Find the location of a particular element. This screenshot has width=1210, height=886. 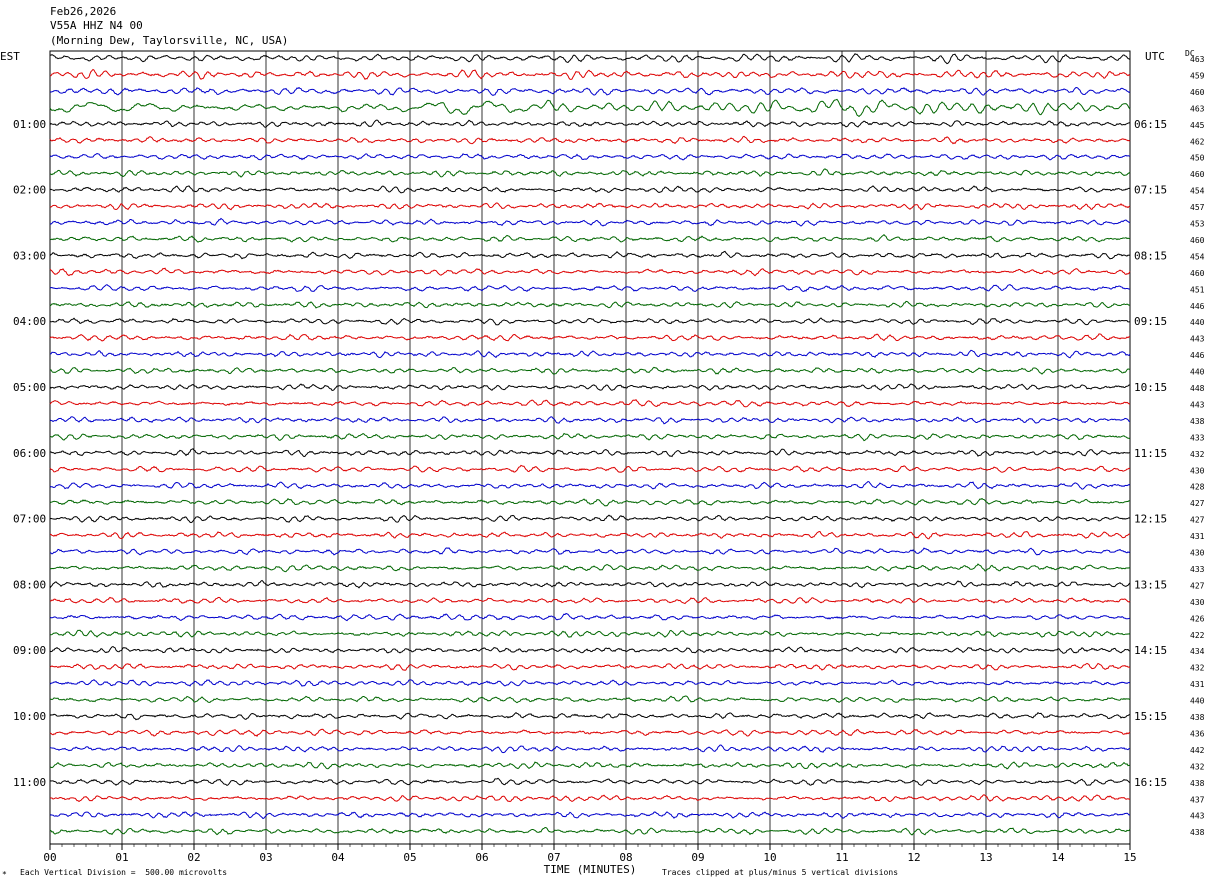

dc-offset-value: 422 is located at coordinates (1197, 635).